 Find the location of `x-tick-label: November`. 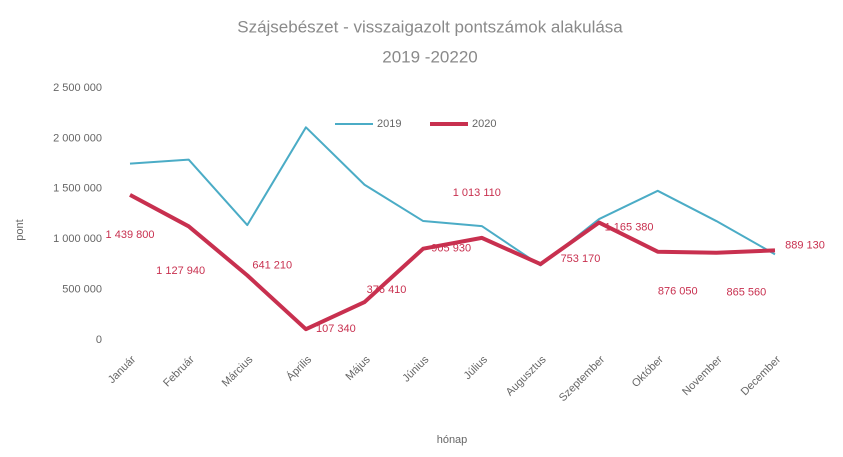

x-tick-label: November is located at coordinates (702, 375).